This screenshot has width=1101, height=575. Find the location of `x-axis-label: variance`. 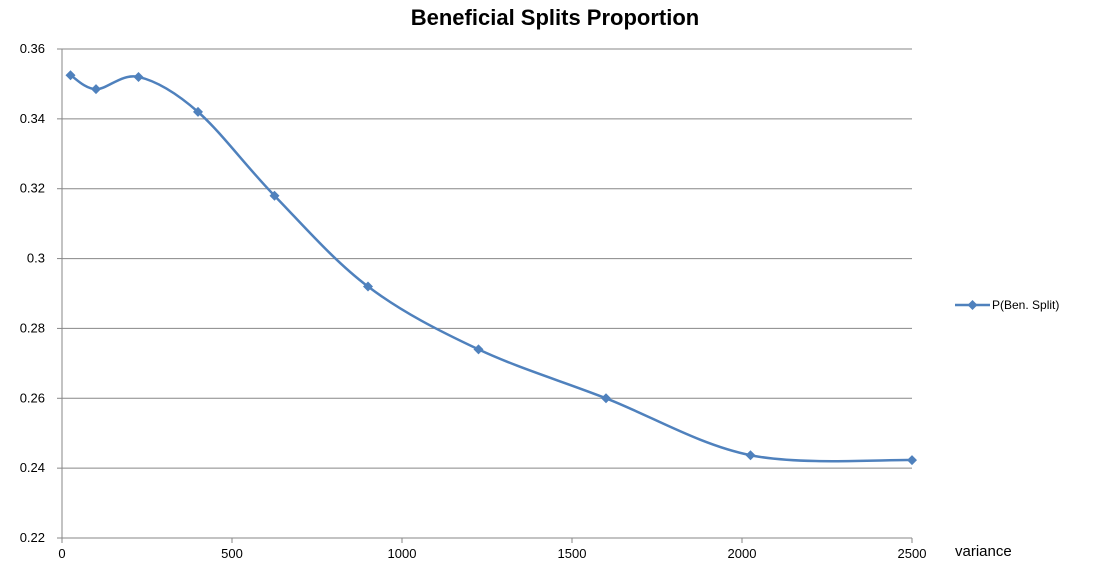

x-axis-label: variance is located at coordinates (983, 551).